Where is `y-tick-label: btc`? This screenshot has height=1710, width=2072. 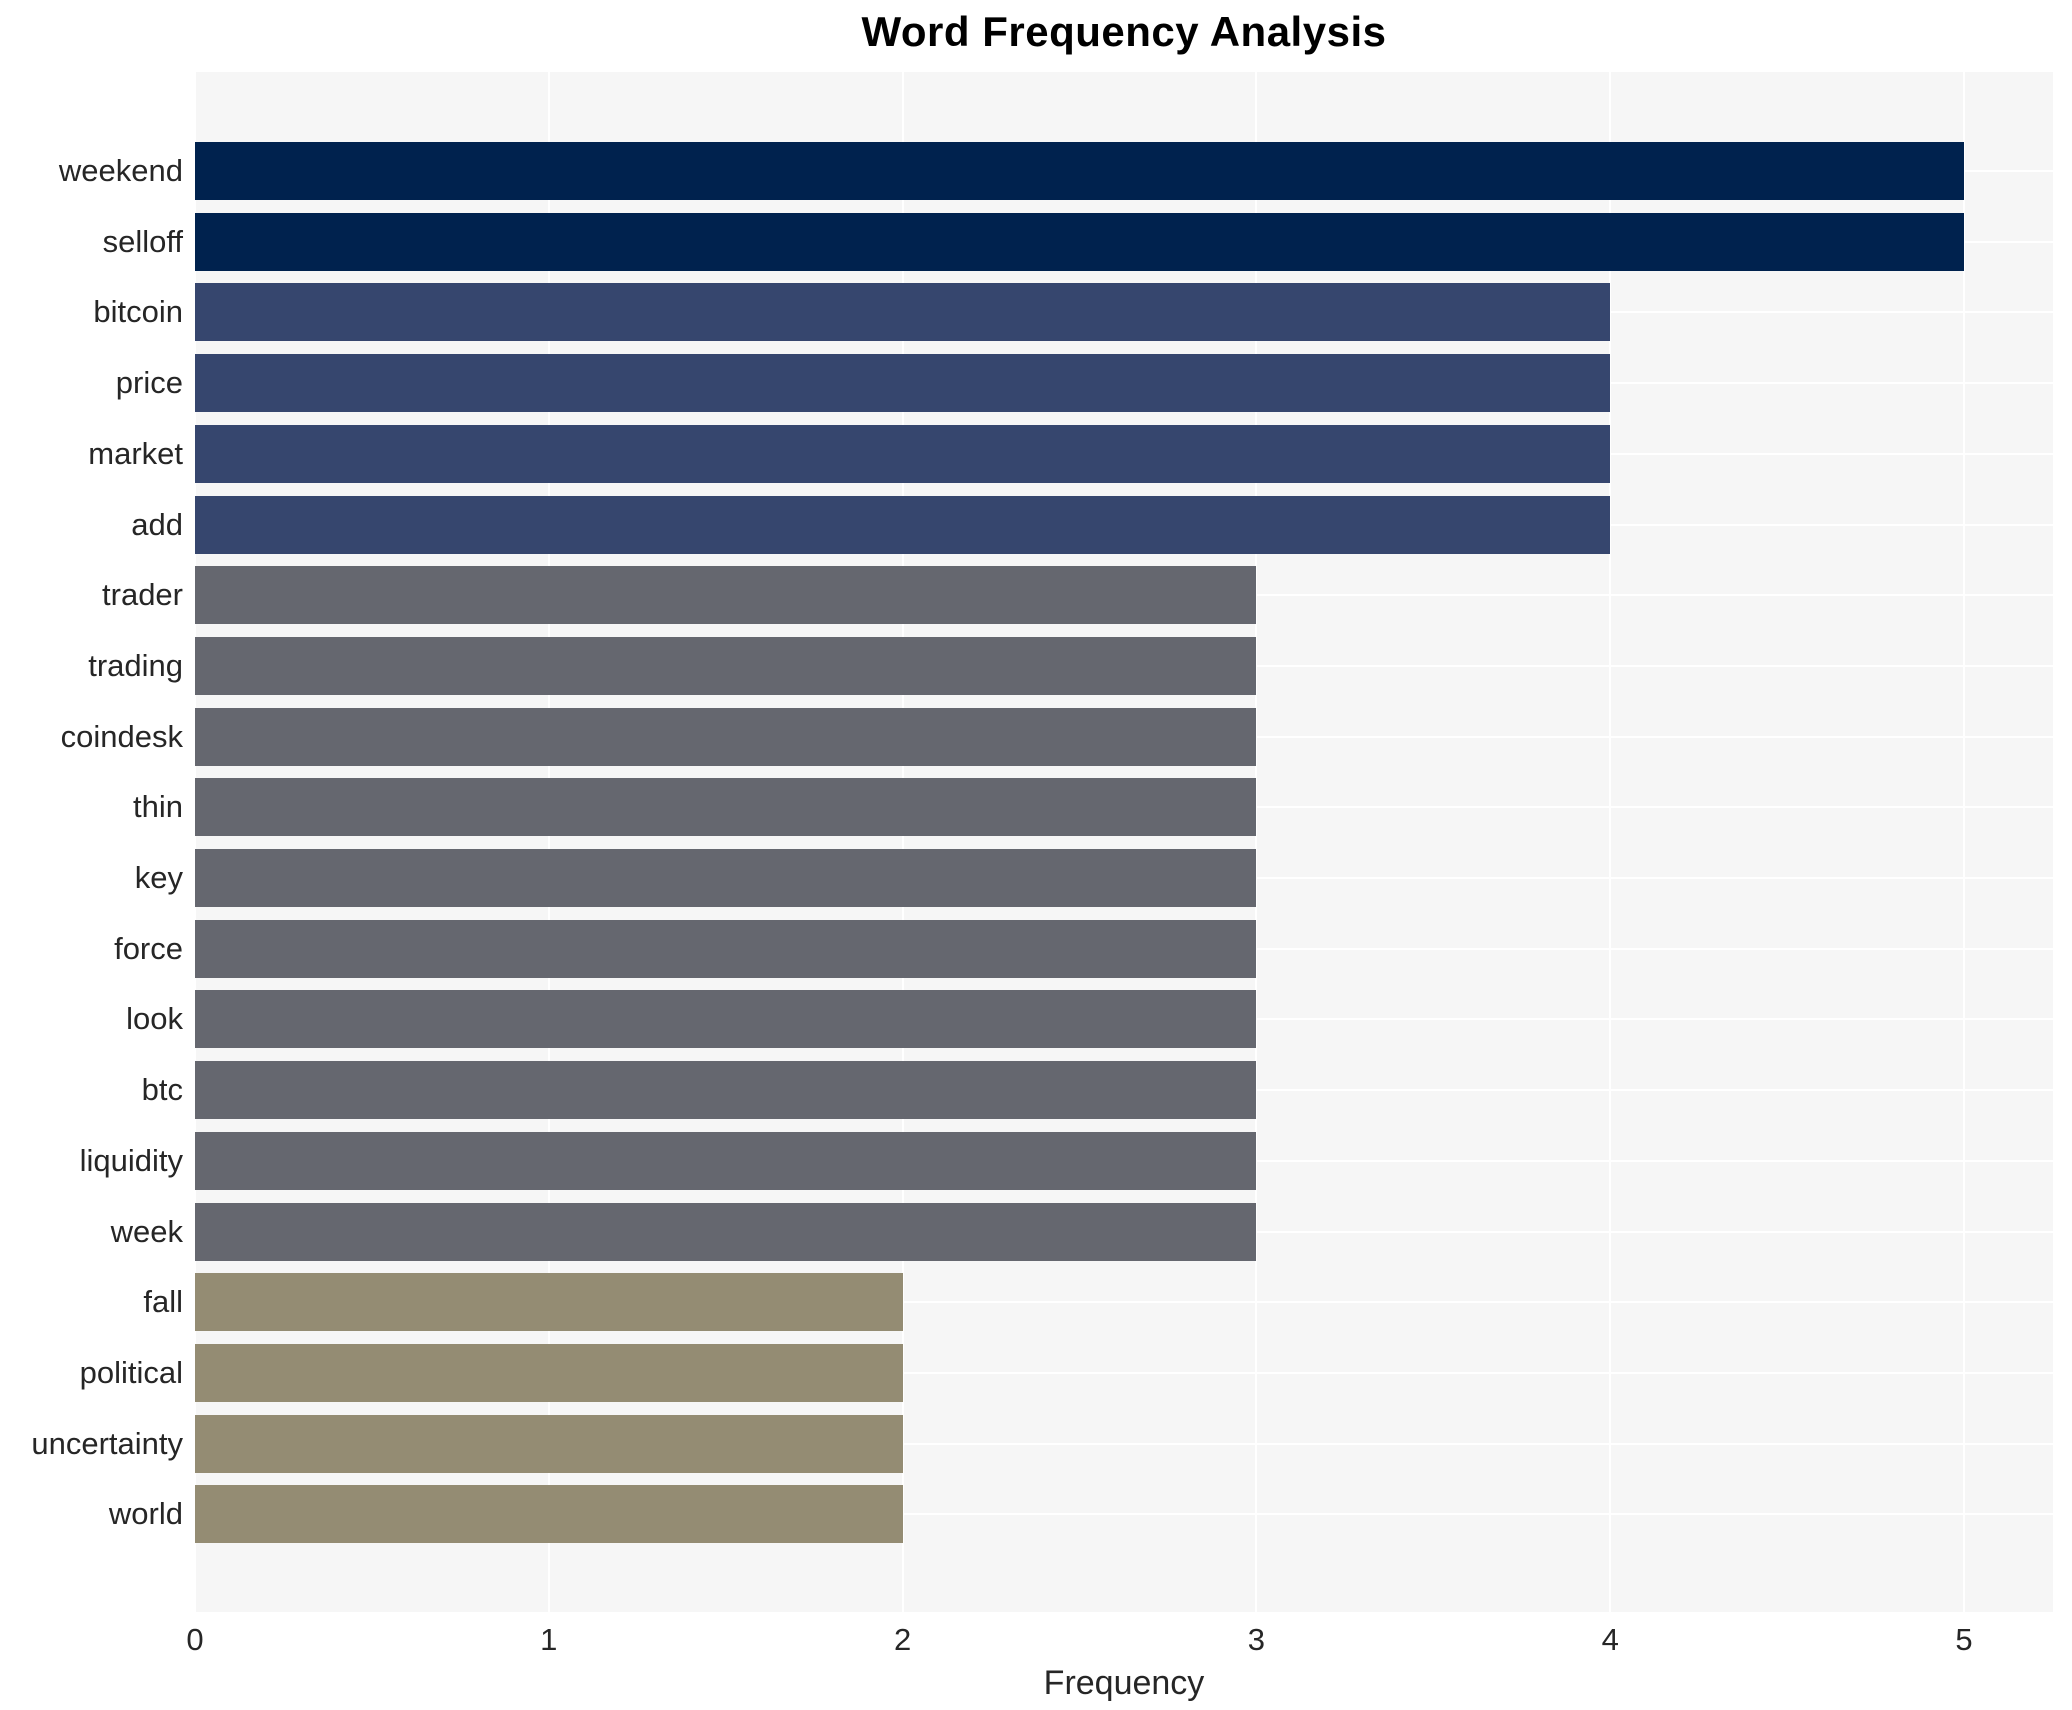 y-tick-label: btc is located at coordinates (162, 1090).